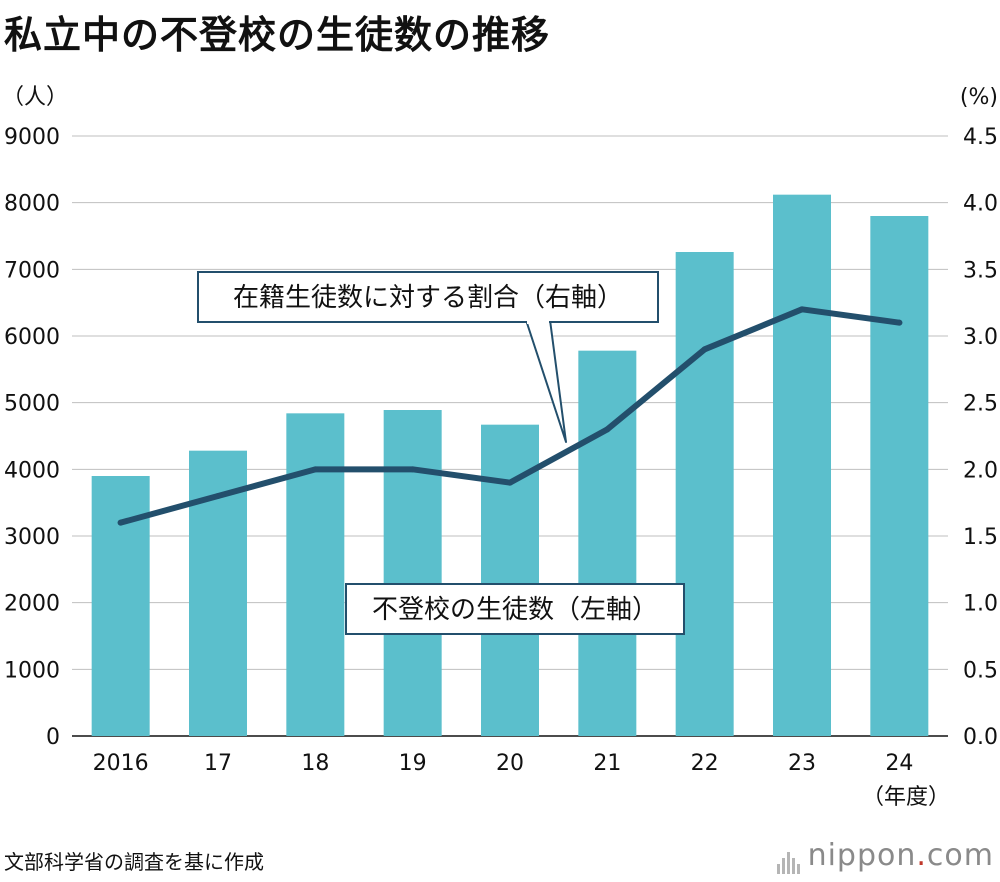 The image size is (1000, 882). I want to click on x-axis-ticks: 2016 17 18 19 20 21 22 23 24, so click(503, 763).